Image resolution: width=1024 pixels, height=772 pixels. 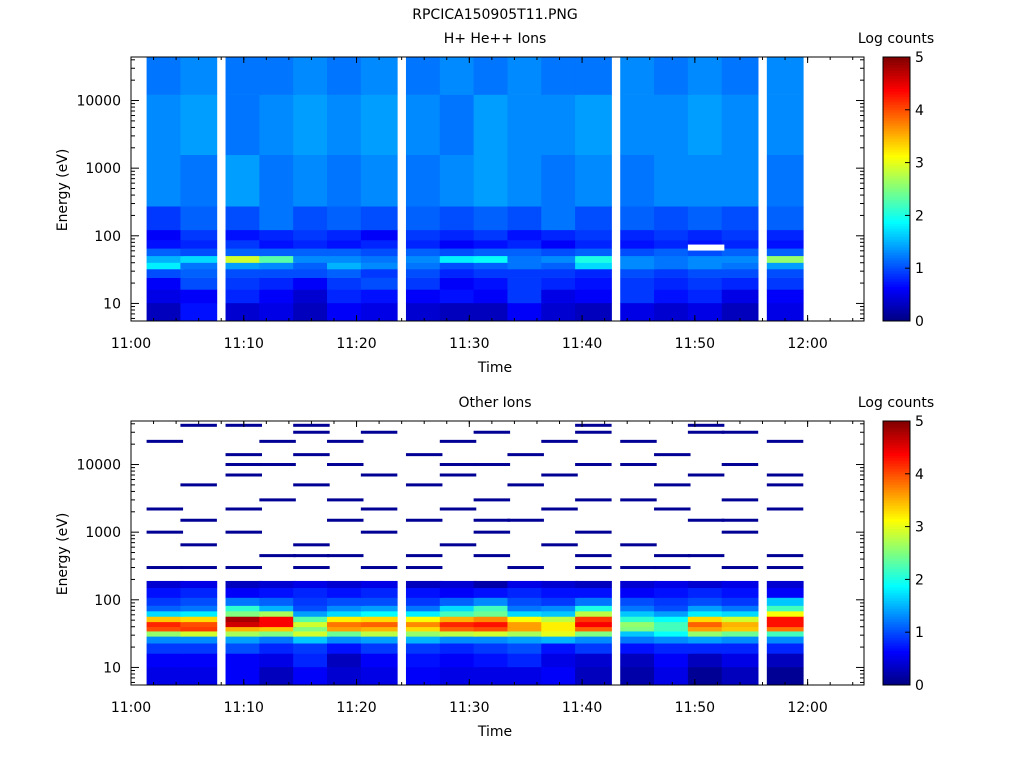 I want to click on figure-title: RPCICA150905T11.PNG, so click(x=494, y=15).